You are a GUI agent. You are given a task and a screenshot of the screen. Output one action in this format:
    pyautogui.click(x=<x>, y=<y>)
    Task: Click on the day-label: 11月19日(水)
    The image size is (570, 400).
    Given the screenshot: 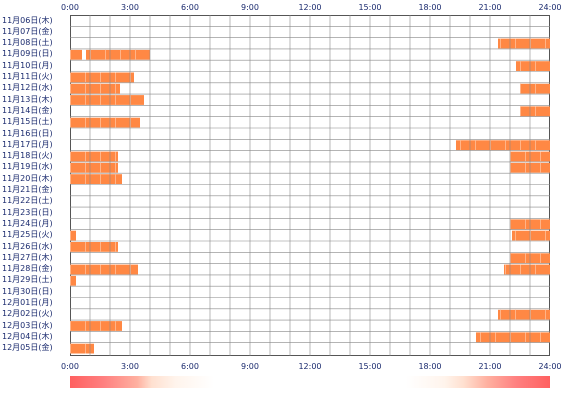 What is the action you would take?
    pyautogui.click(x=27, y=167)
    